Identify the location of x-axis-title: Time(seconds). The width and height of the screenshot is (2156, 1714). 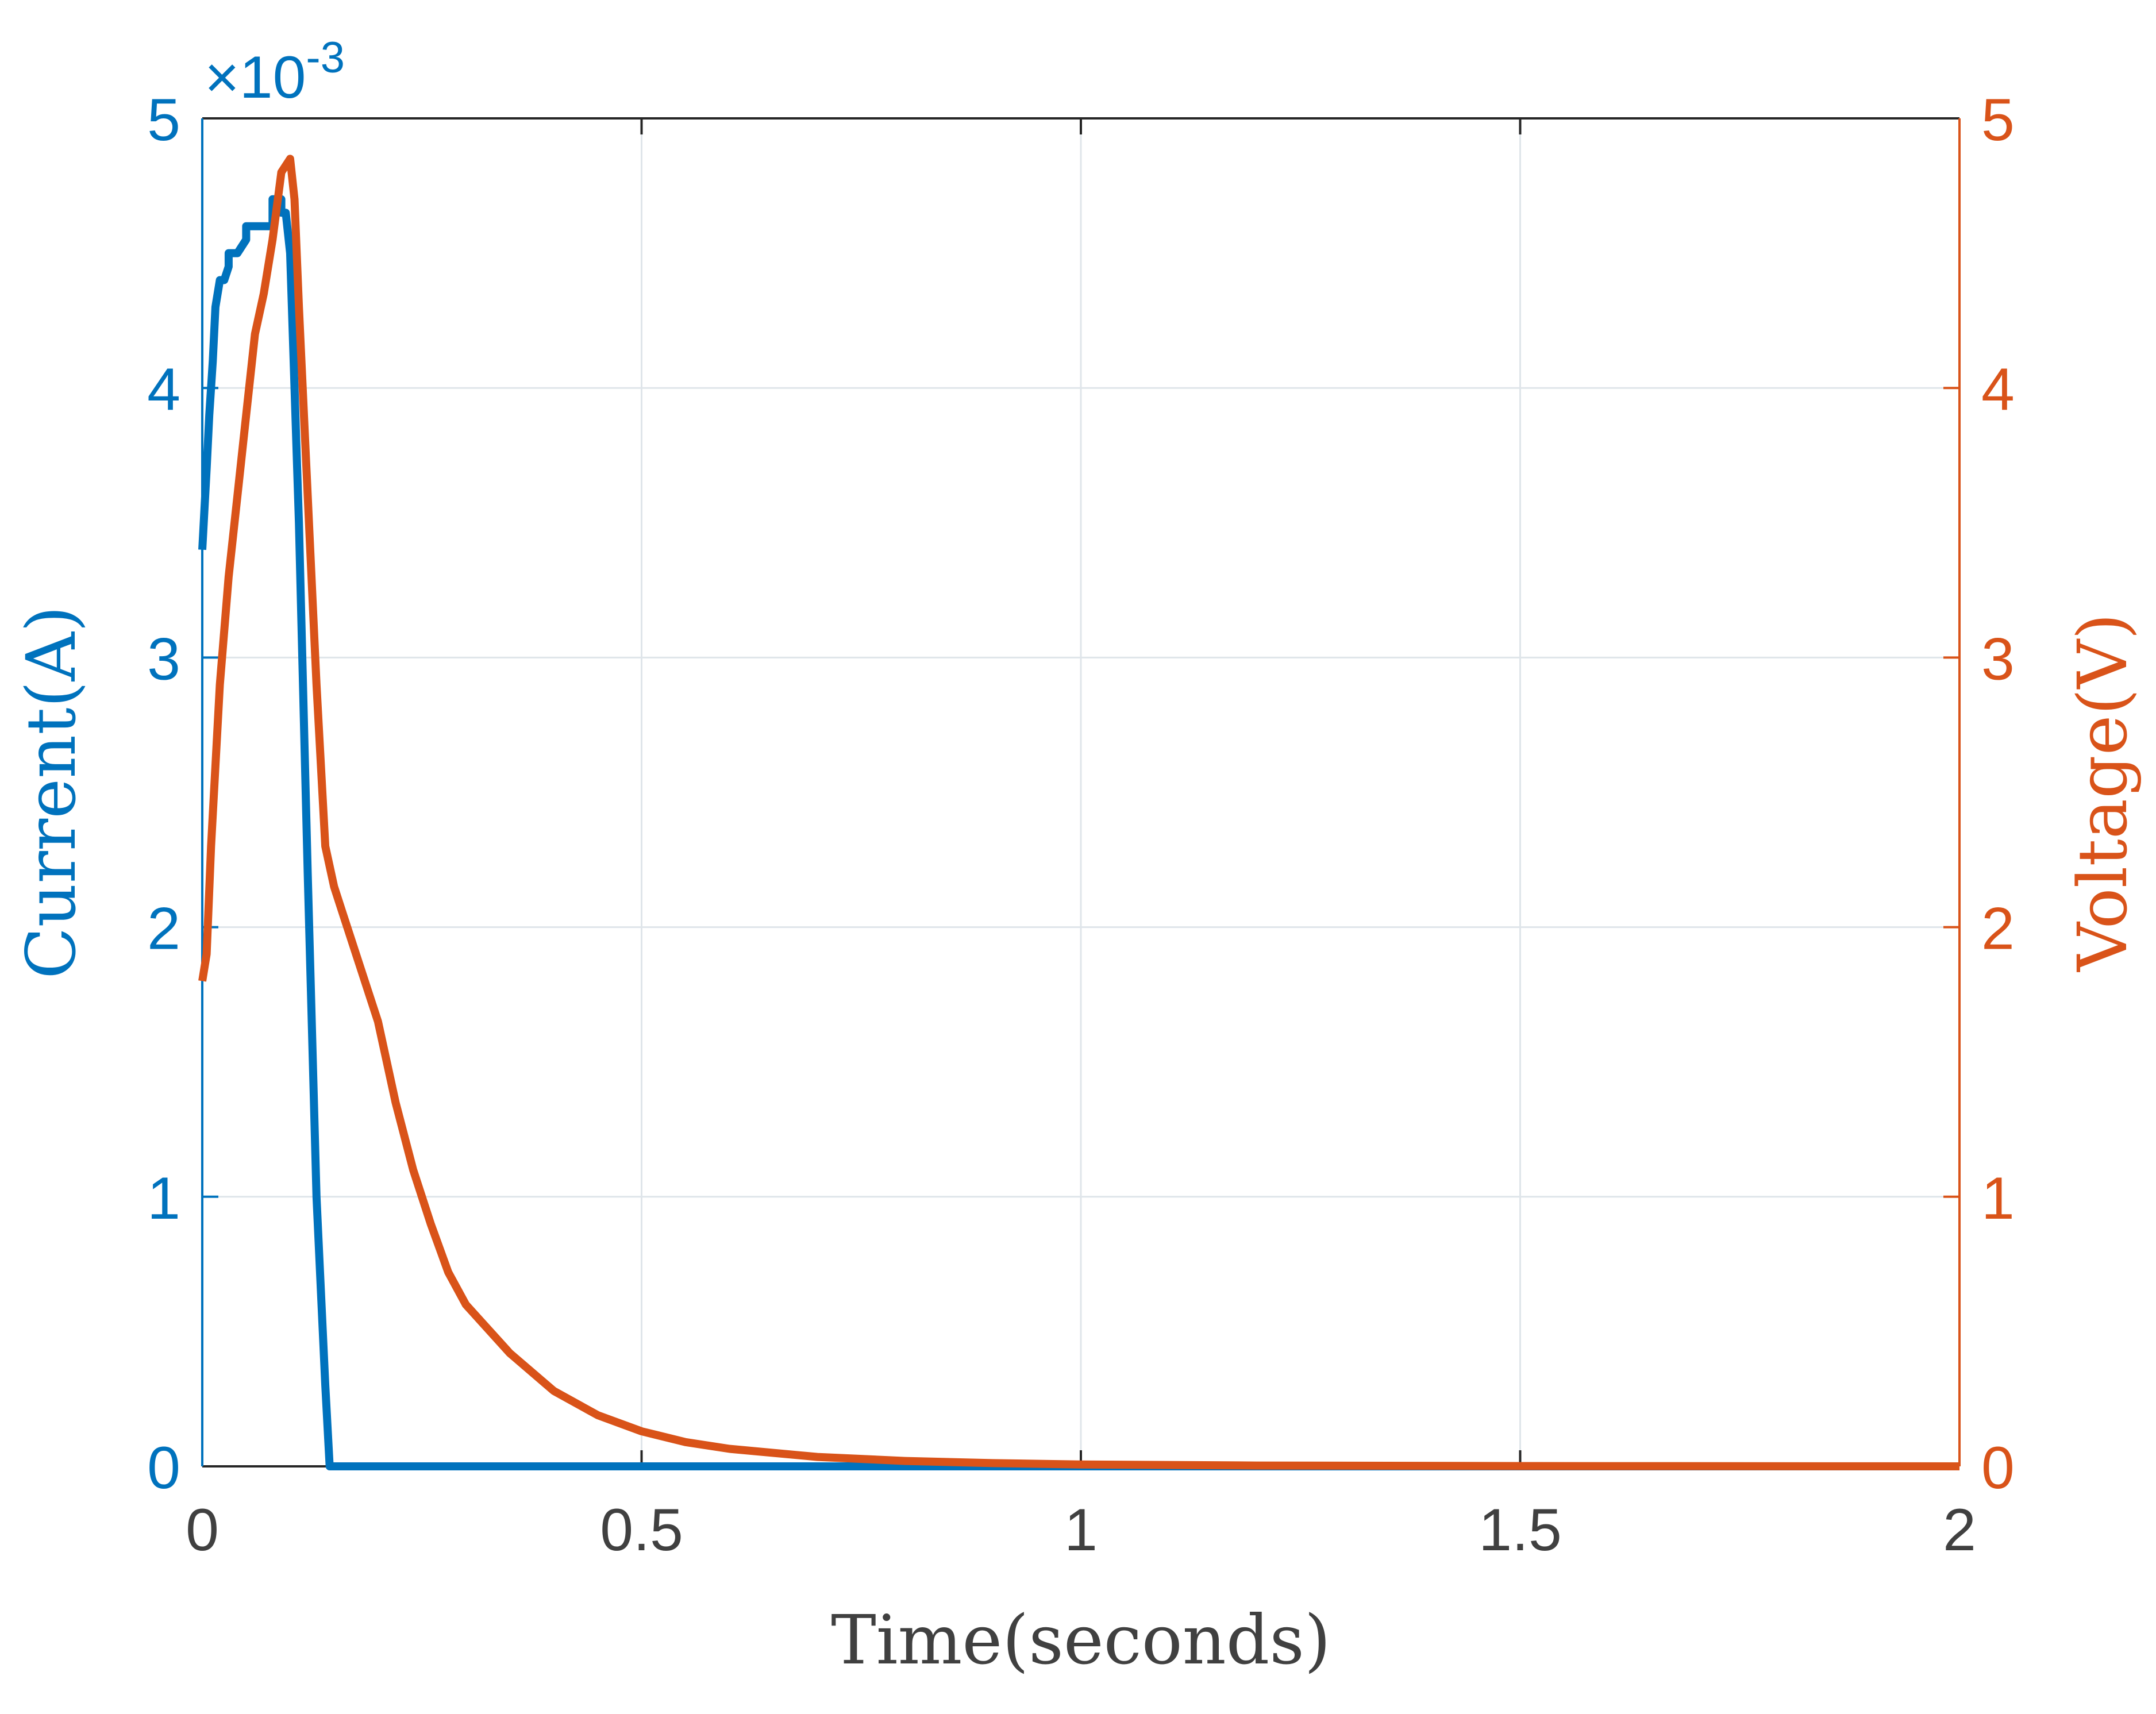
(1081, 1640).